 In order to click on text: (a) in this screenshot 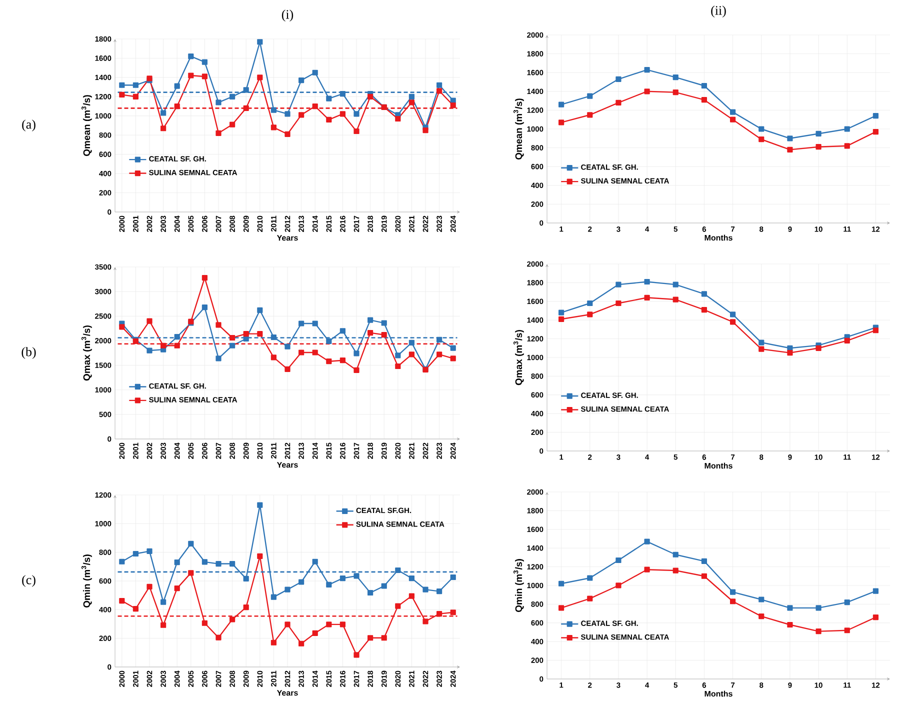, I will do `click(29, 126)`.